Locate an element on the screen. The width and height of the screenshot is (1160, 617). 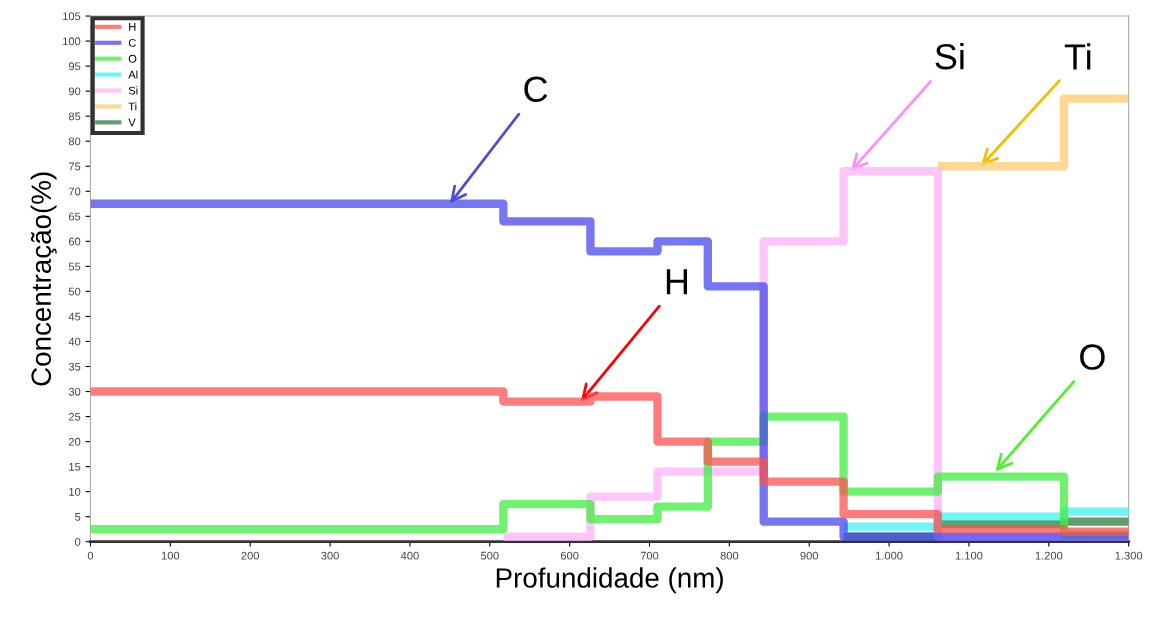
y-tick-label: 35 is located at coordinates (74, 366).